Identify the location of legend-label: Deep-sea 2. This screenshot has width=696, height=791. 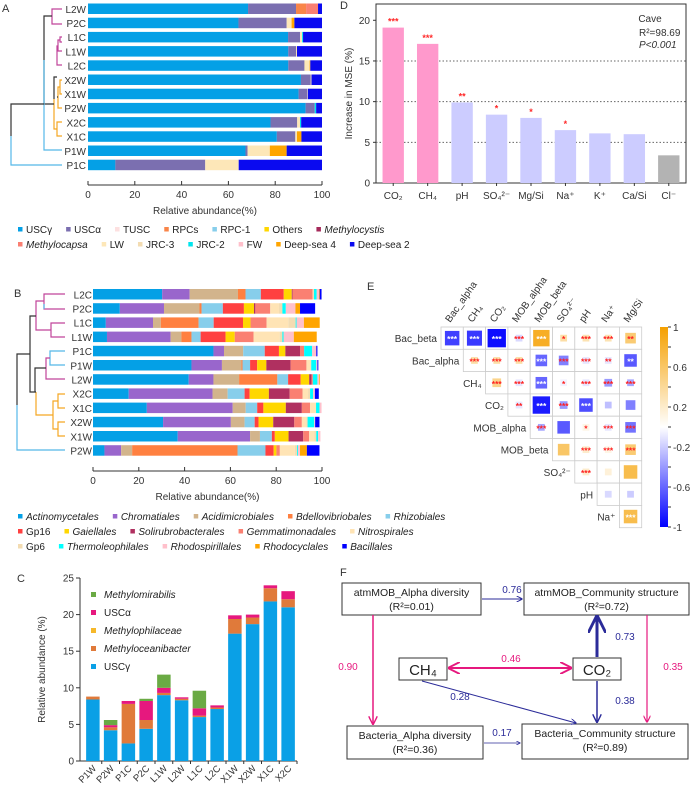
(384, 245).